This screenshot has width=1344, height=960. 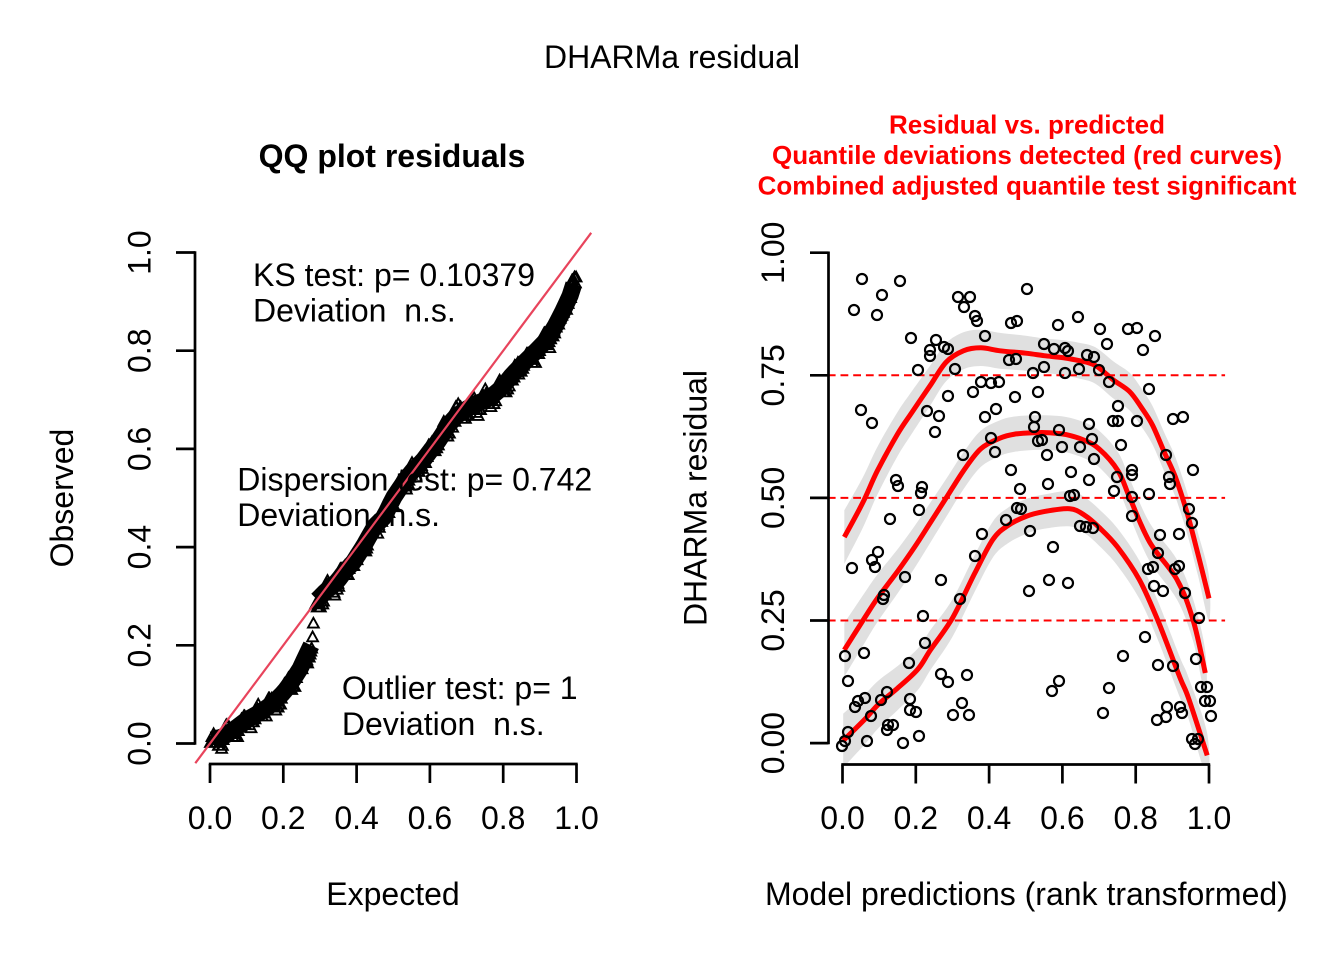 What do you see at coordinates (773, 620) in the screenshot?
I see `svg-text: 0.25` at bounding box center [773, 620].